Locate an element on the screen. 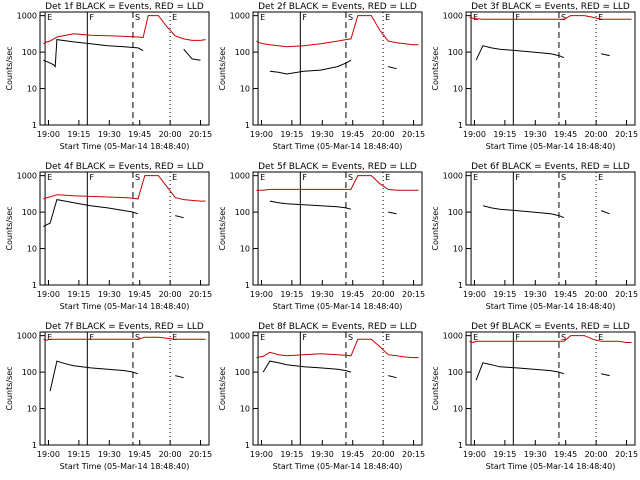 Image resolution: width=640 pixels, height=480 pixels. series-line-events is located at coordinates (329, 369).